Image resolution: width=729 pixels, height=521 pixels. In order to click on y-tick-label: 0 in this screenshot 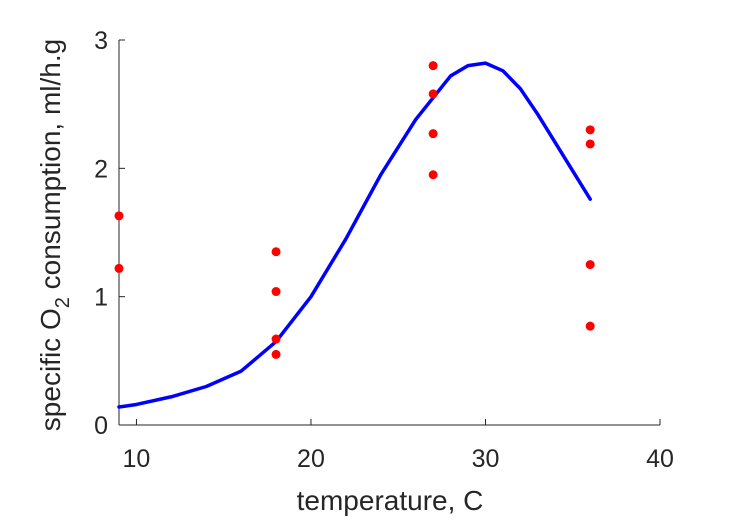, I will do `click(101, 426)`.